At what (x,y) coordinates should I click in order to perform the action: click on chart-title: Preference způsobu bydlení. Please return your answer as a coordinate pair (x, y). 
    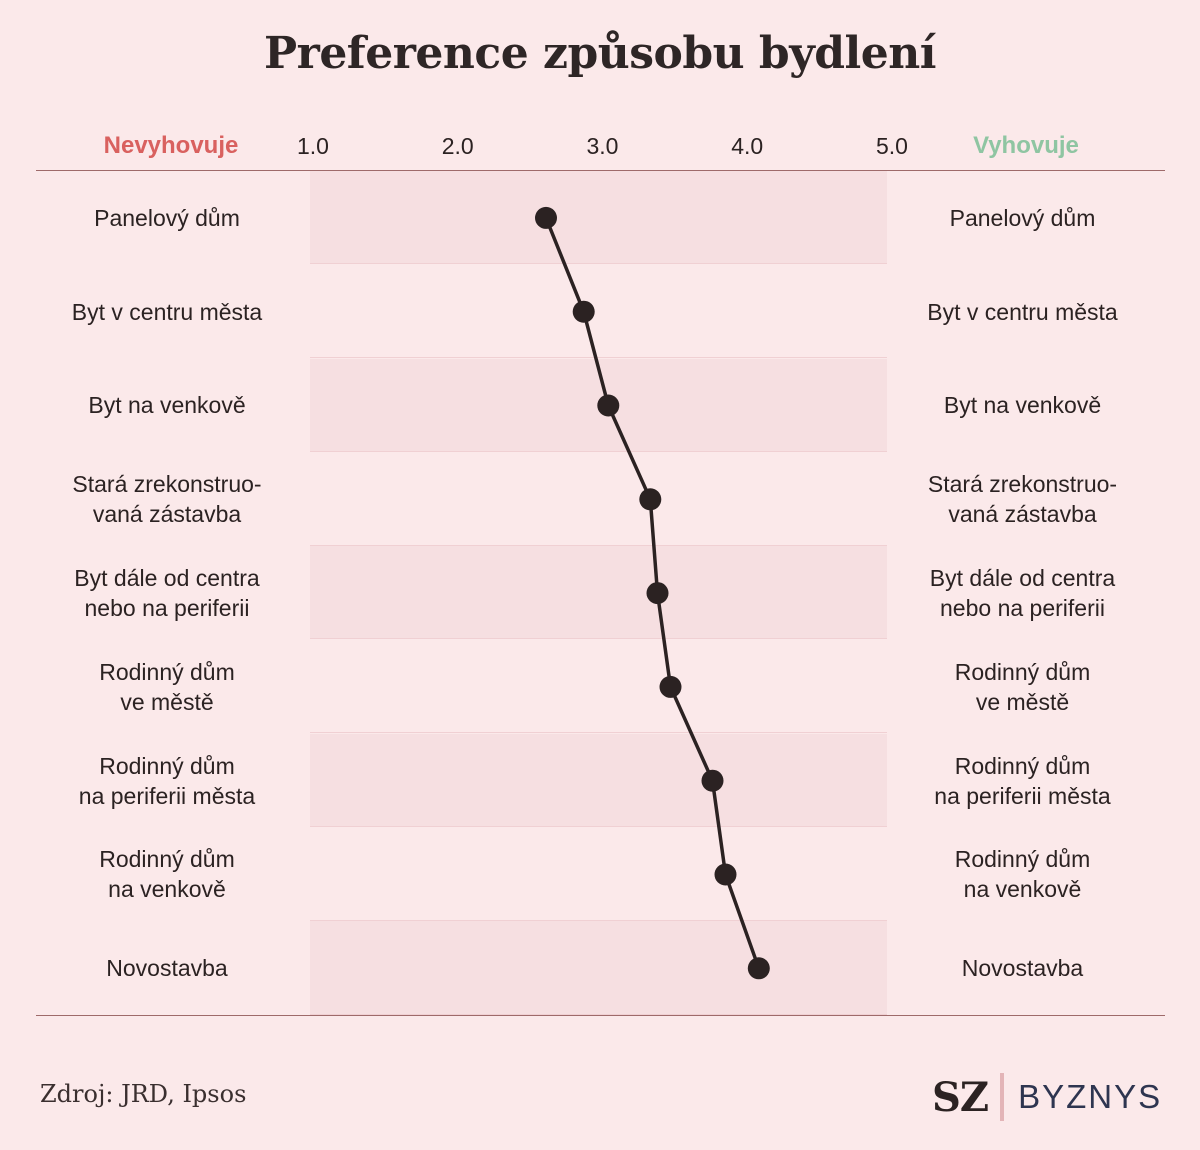
    Looking at the image, I should click on (600, 53).